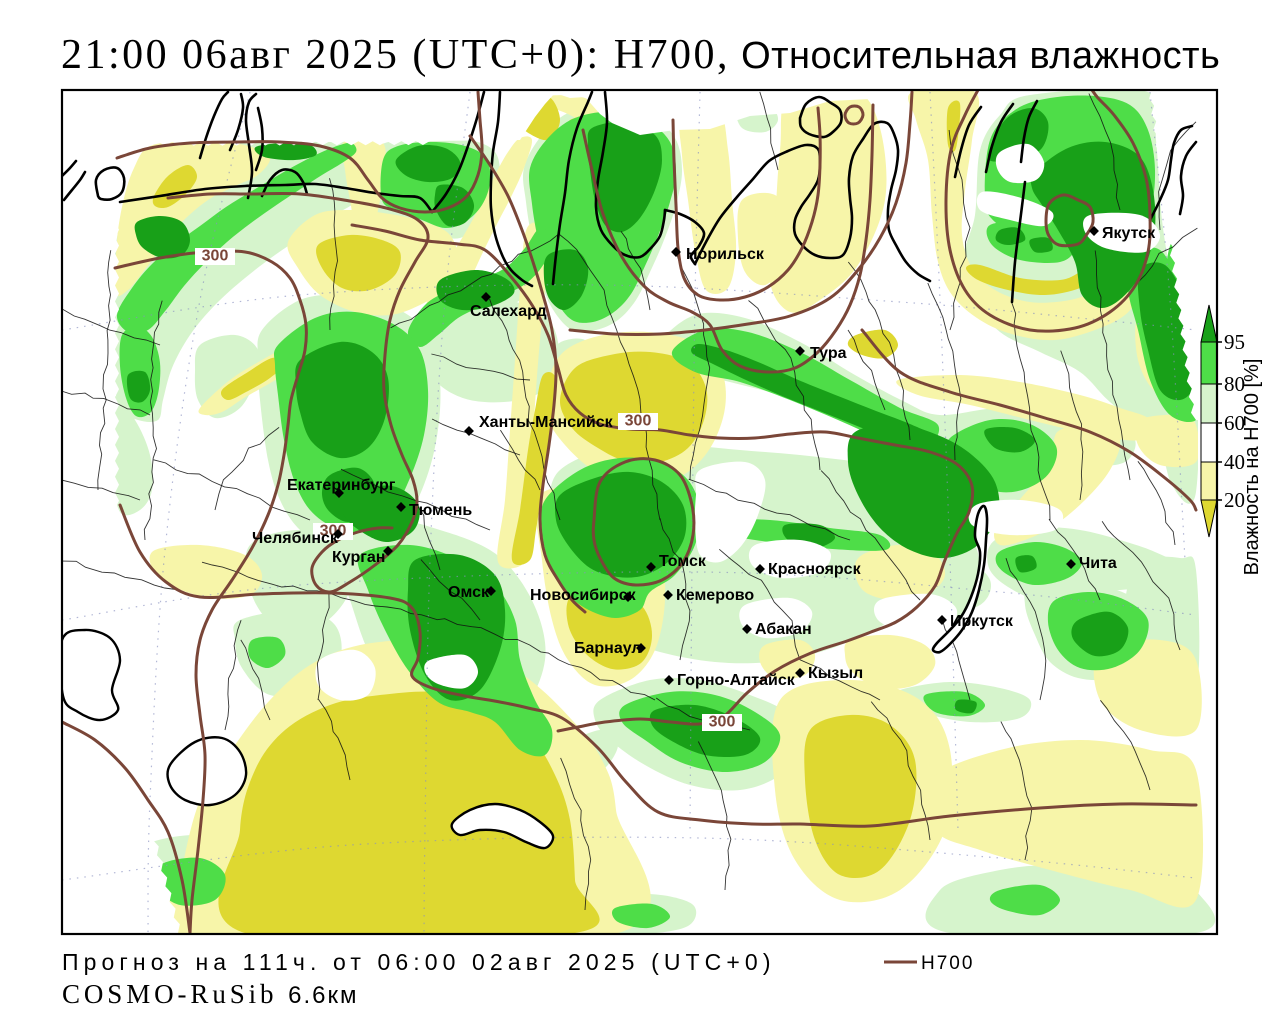 The image size is (1280, 1029). Describe the element at coordinates (815, 569) in the screenshot. I see `svg-text: Красноярск` at that location.